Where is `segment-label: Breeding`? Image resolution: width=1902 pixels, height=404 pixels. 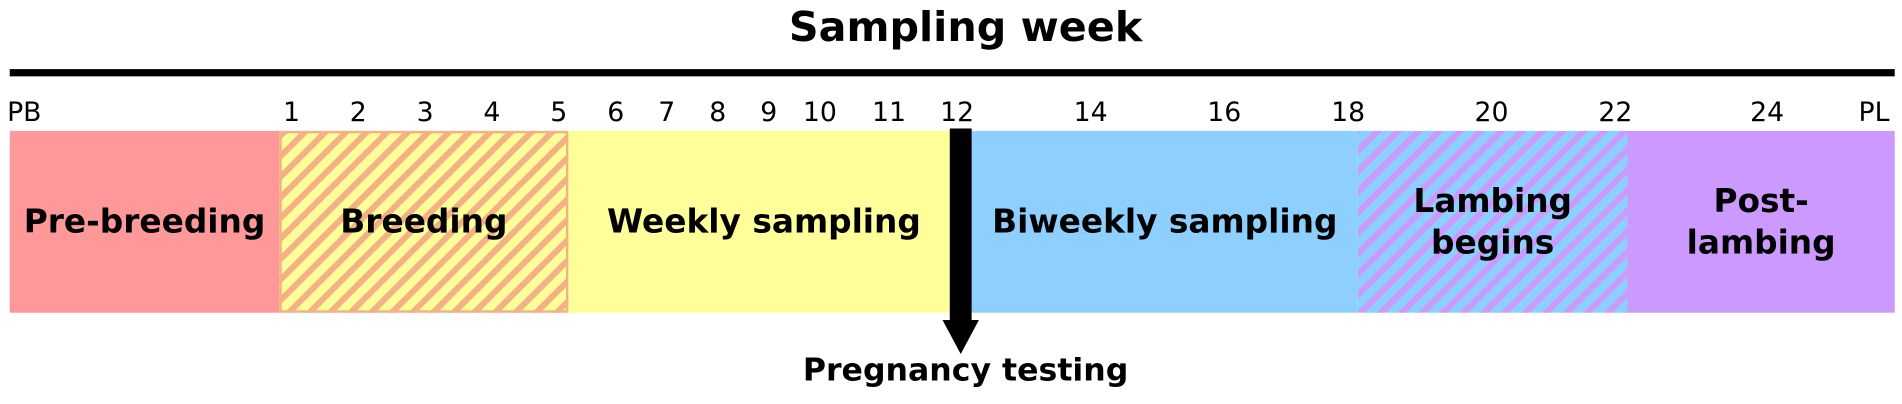
segment-label: Breeding is located at coordinates (423, 222).